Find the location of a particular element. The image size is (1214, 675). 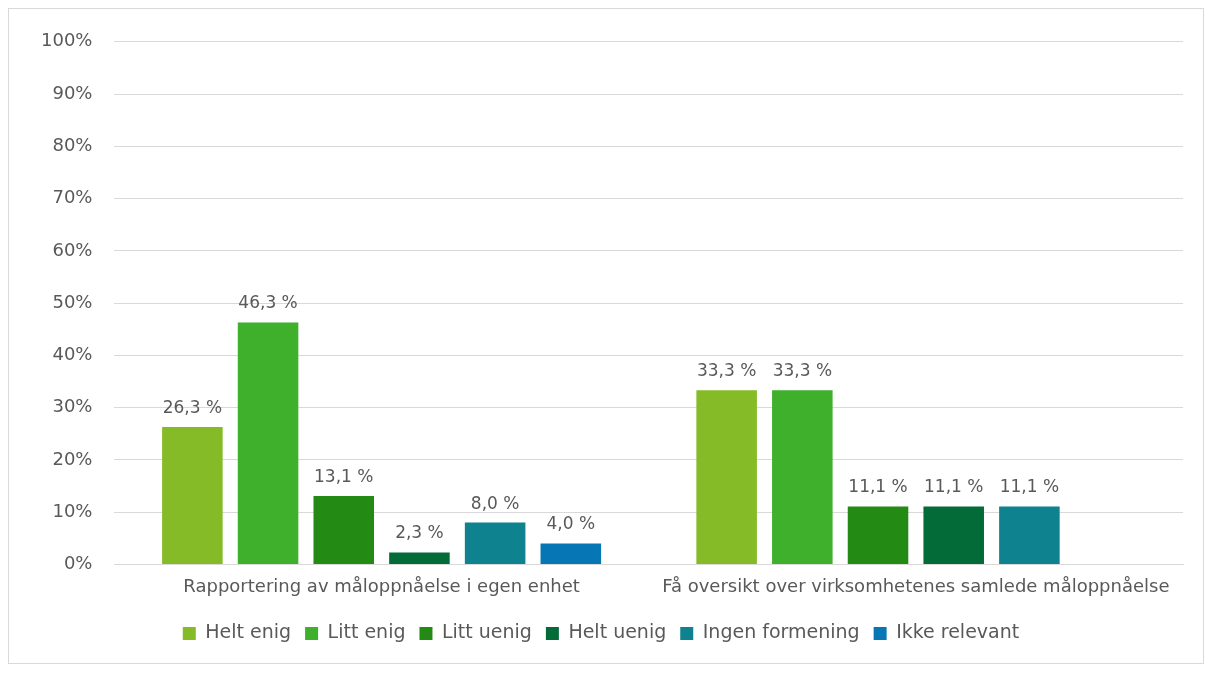

data-label: 13,1 % is located at coordinates (344, 475).